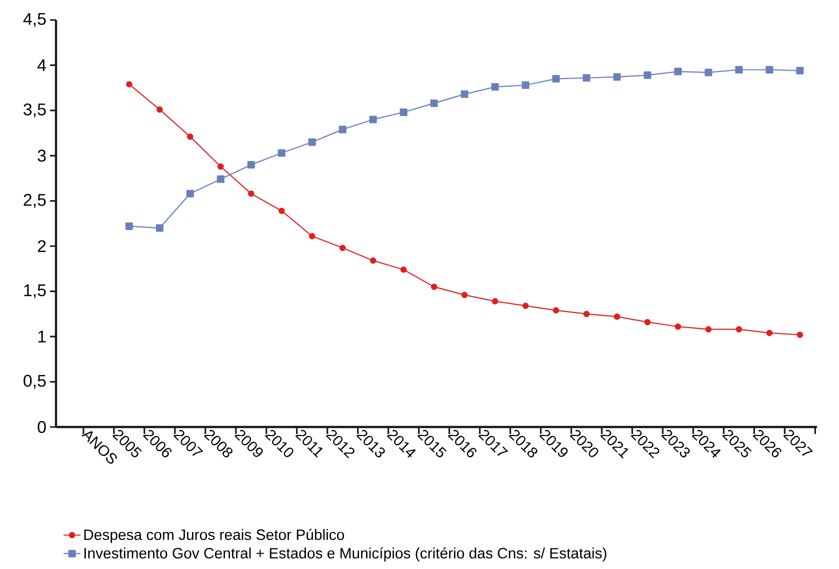  I want to click on y-tick-label: 4,5, so click(34, 20).